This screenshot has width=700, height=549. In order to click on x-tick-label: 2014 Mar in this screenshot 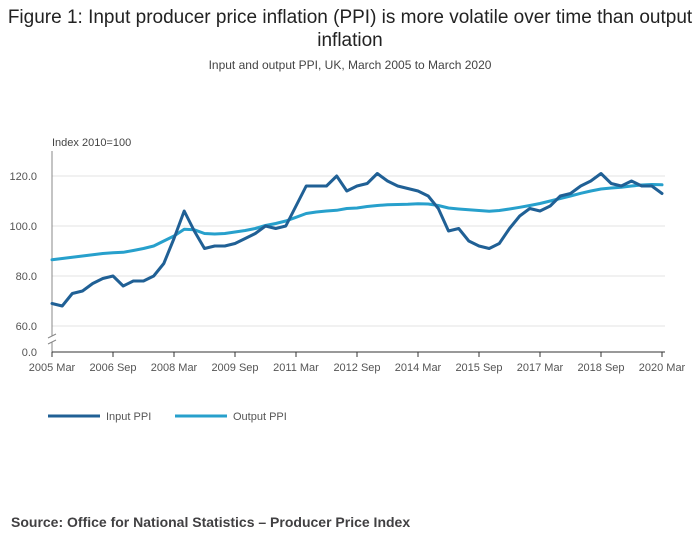, I will do `click(418, 368)`.